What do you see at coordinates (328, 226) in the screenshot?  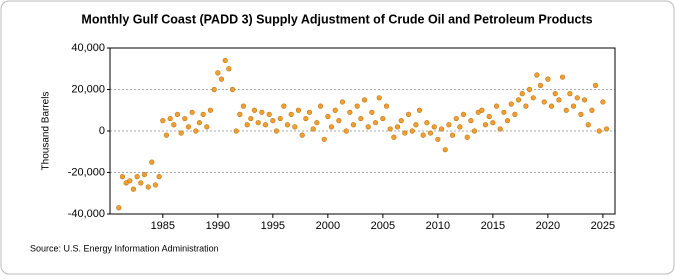 I see `x-tick-label: 2000` at bounding box center [328, 226].